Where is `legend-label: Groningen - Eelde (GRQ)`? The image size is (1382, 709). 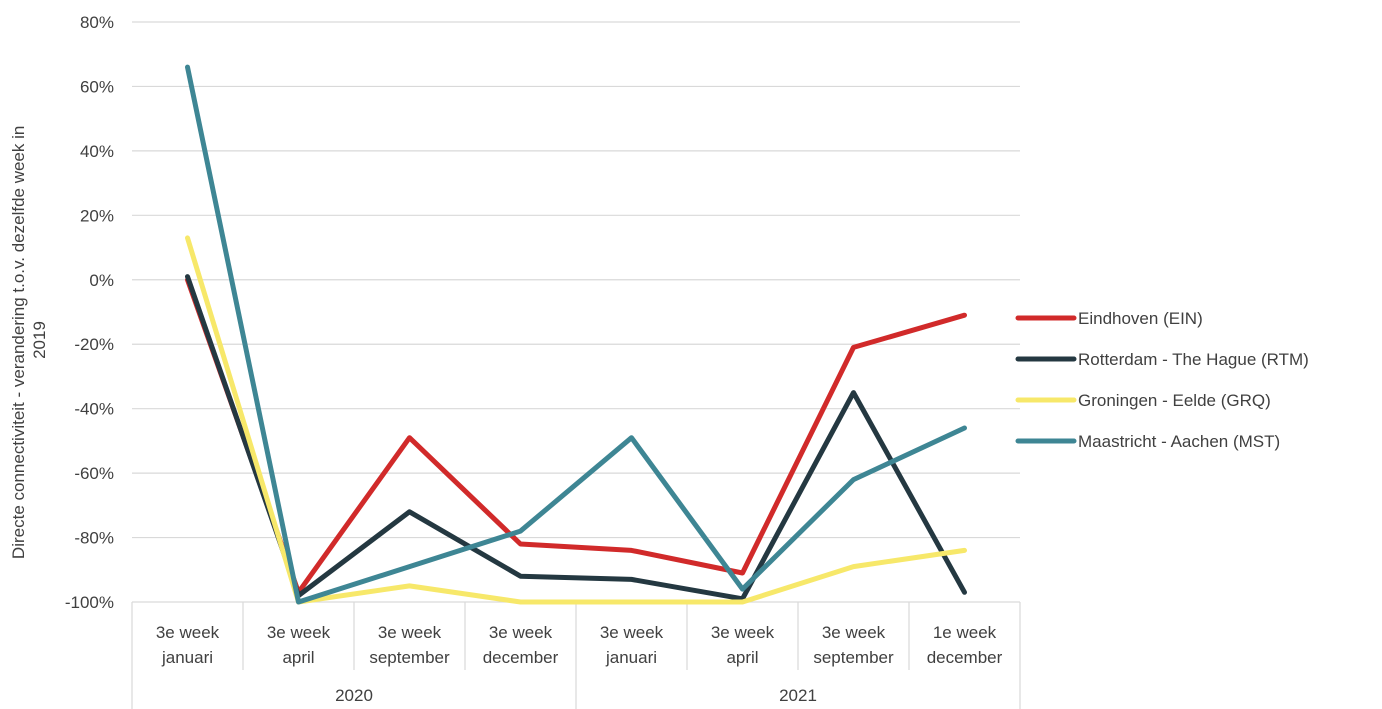
legend-label: Groningen - Eelde (GRQ) is located at coordinates (1174, 400).